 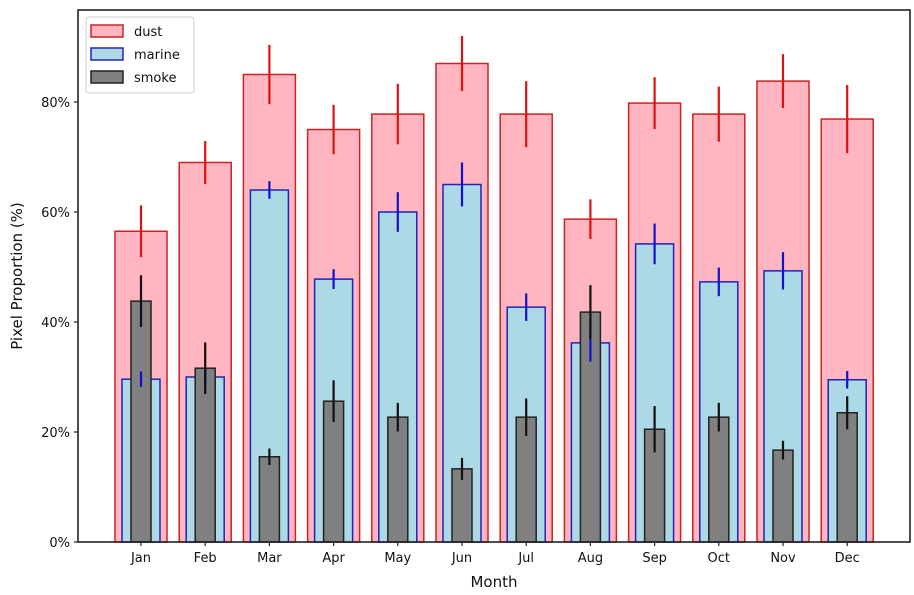 I want to click on x-tick-label: Jan, so click(x=140, y=558).